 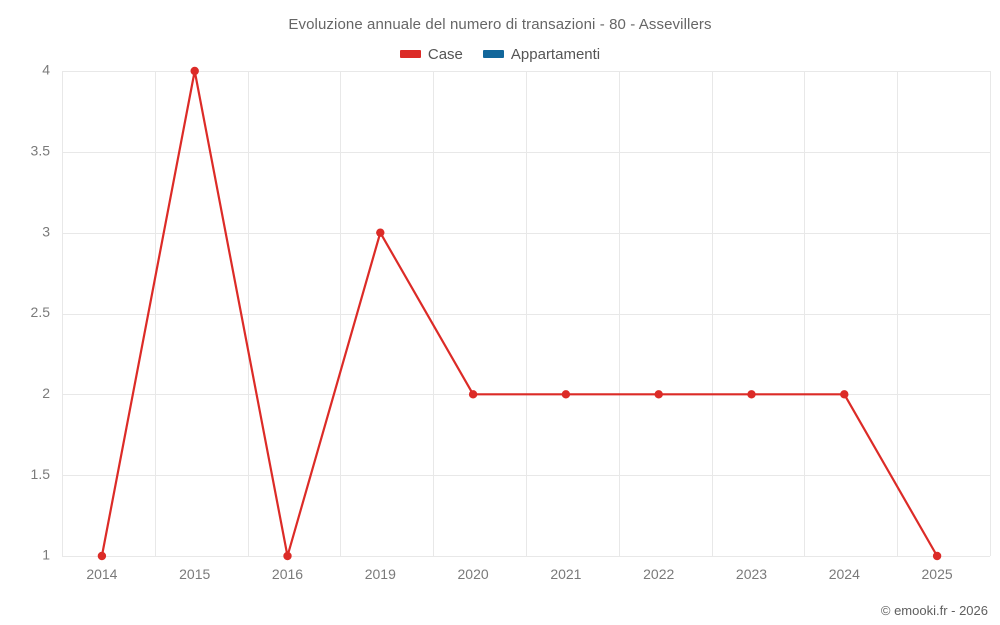 What do you see at coordinates (937, 574) in the screenshot?
I see `x-axis-tick-label: 2025` at bounding box center [937, 574].